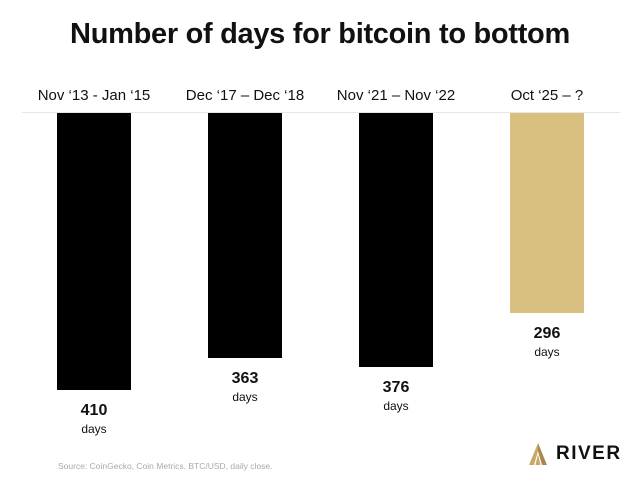 This screenshot has height=478, width=640. Describe the element at coordinates (245, 378) in the screenshot. I see `data-label-2: 363` at that location.